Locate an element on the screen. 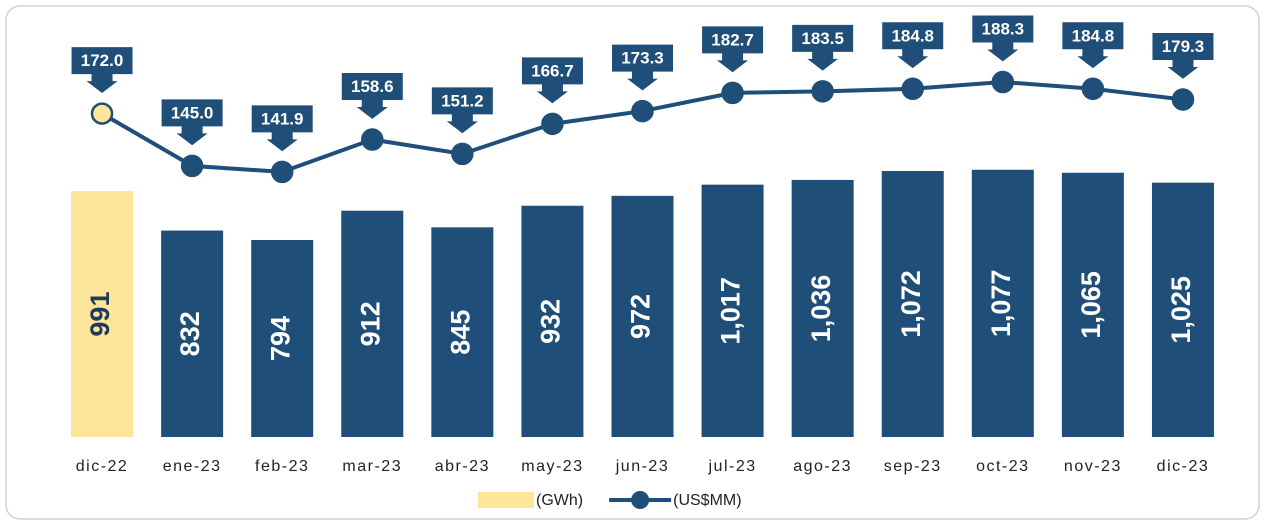 This screenshot has width=1265, height=525. bar-value-label: 794 is located at coordinates (280, 338).